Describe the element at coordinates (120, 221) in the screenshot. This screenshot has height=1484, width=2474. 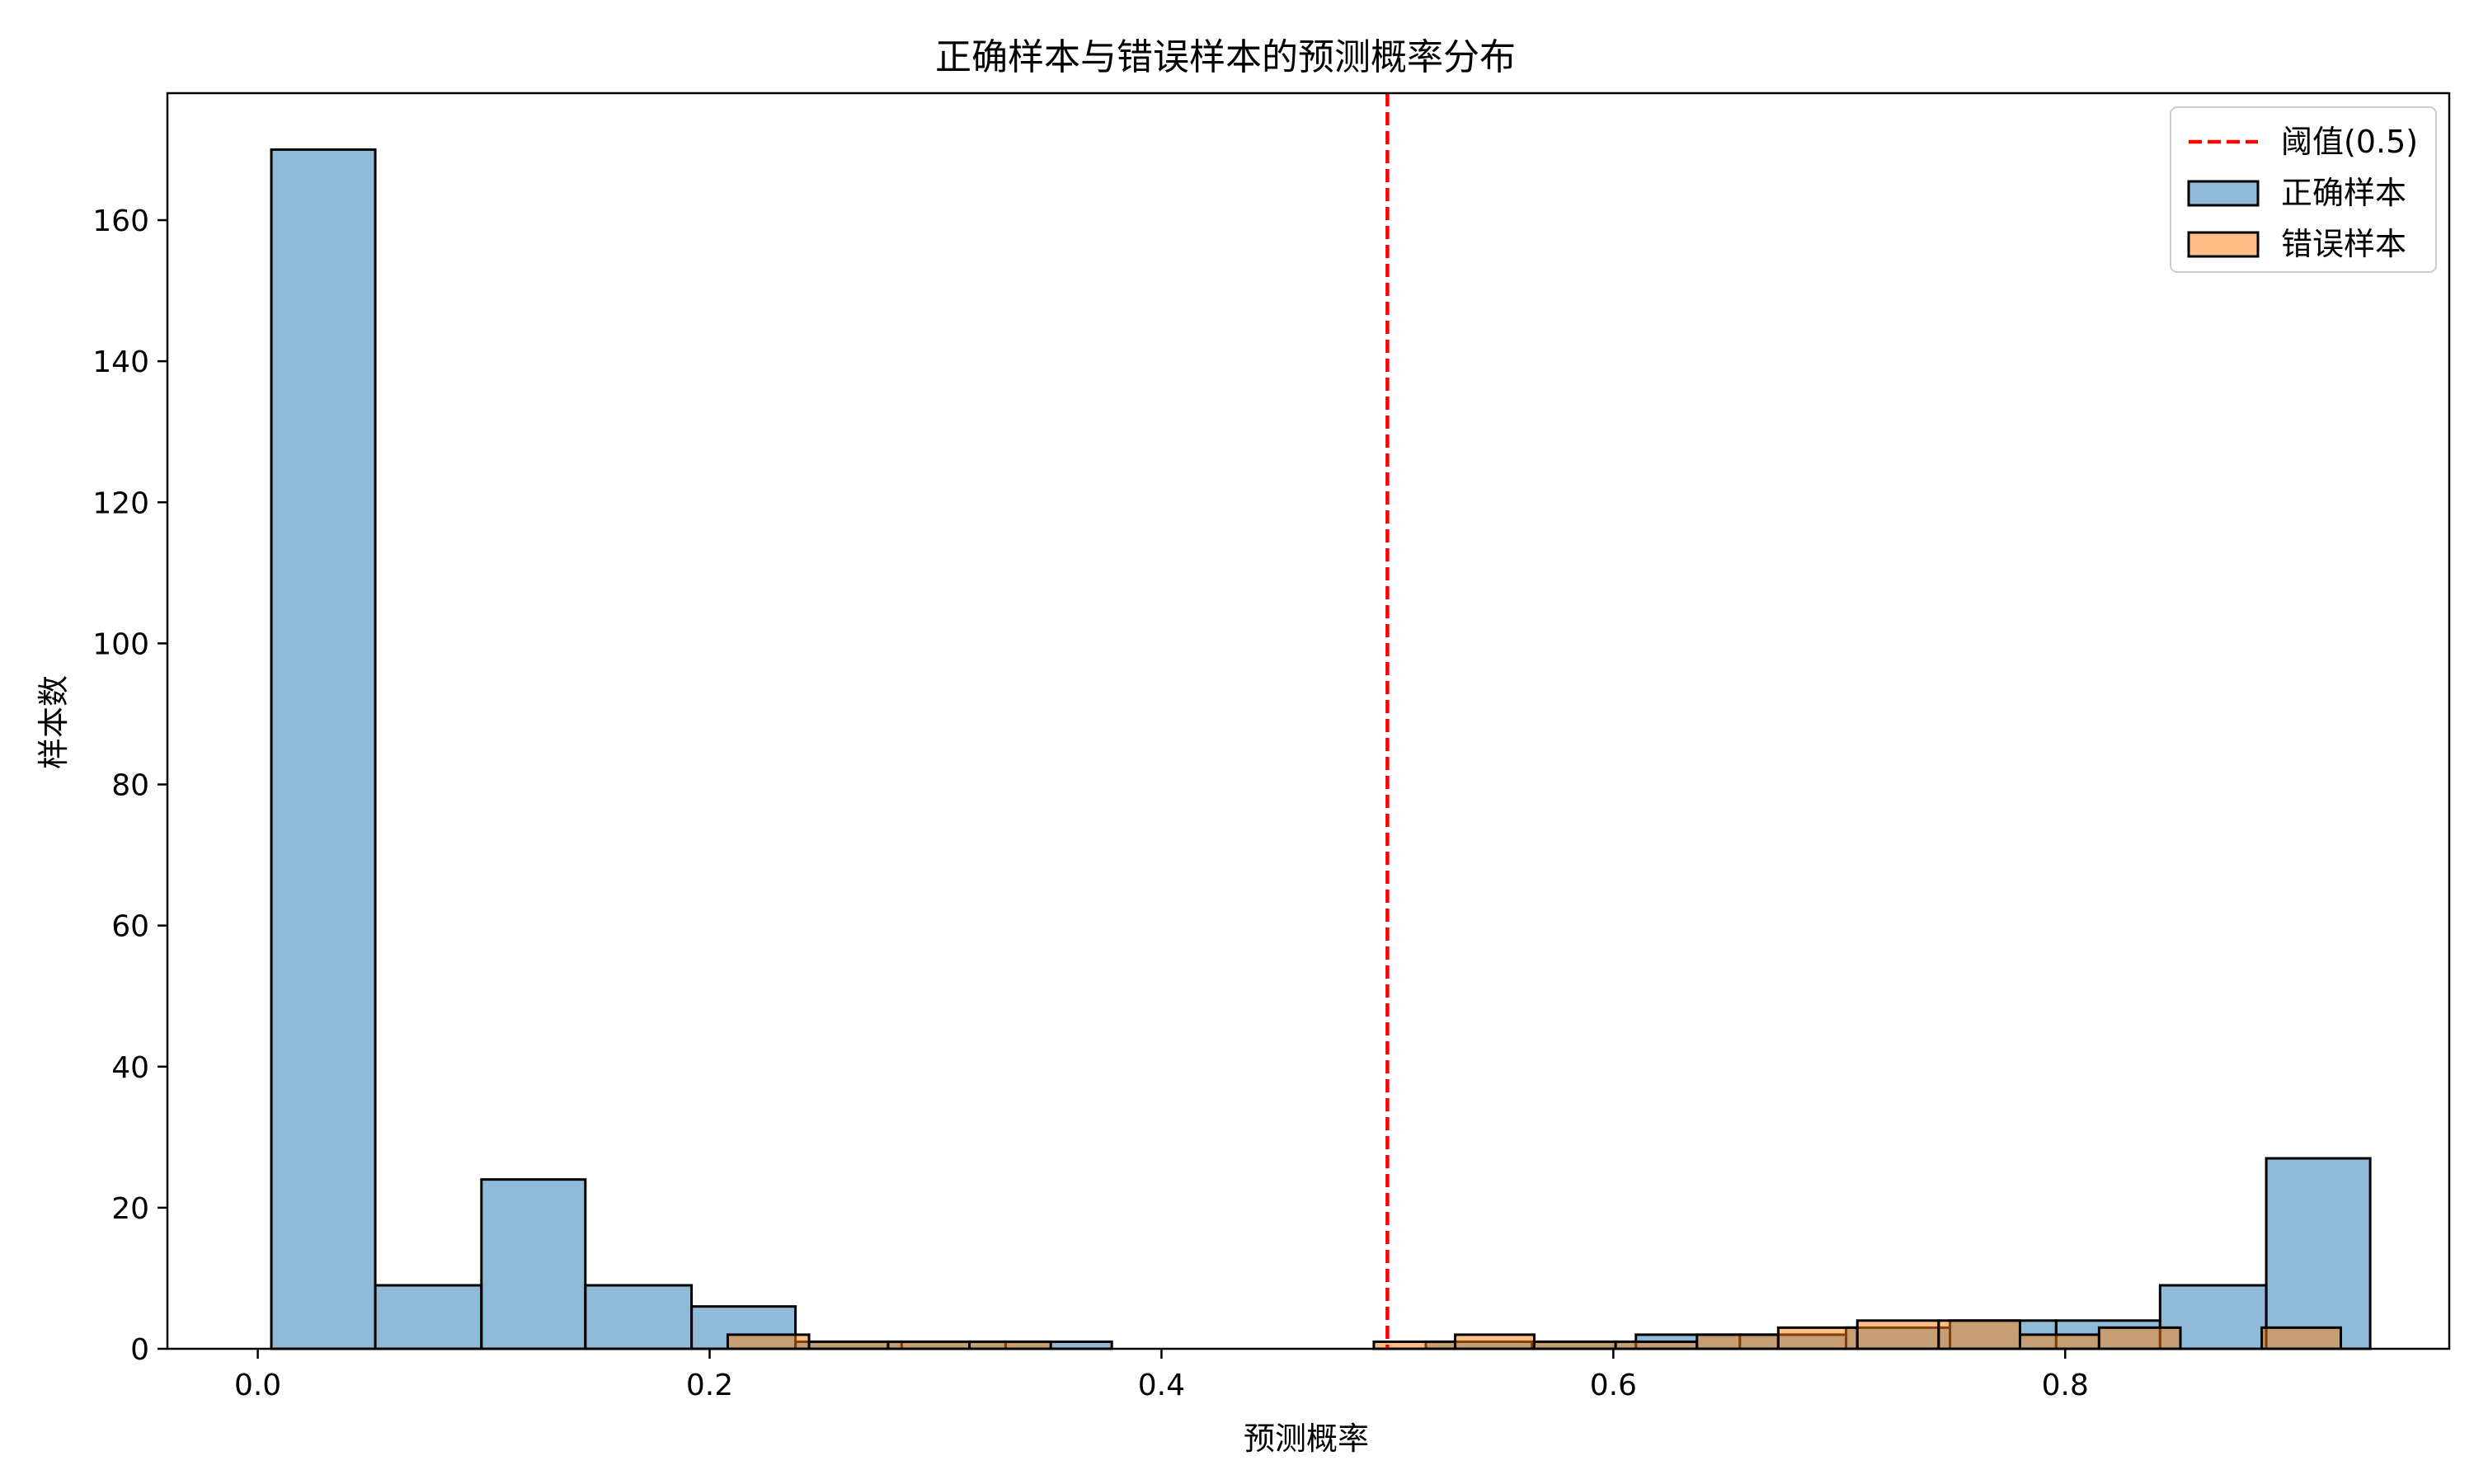
I see `y-tick-label: 160` at that location.